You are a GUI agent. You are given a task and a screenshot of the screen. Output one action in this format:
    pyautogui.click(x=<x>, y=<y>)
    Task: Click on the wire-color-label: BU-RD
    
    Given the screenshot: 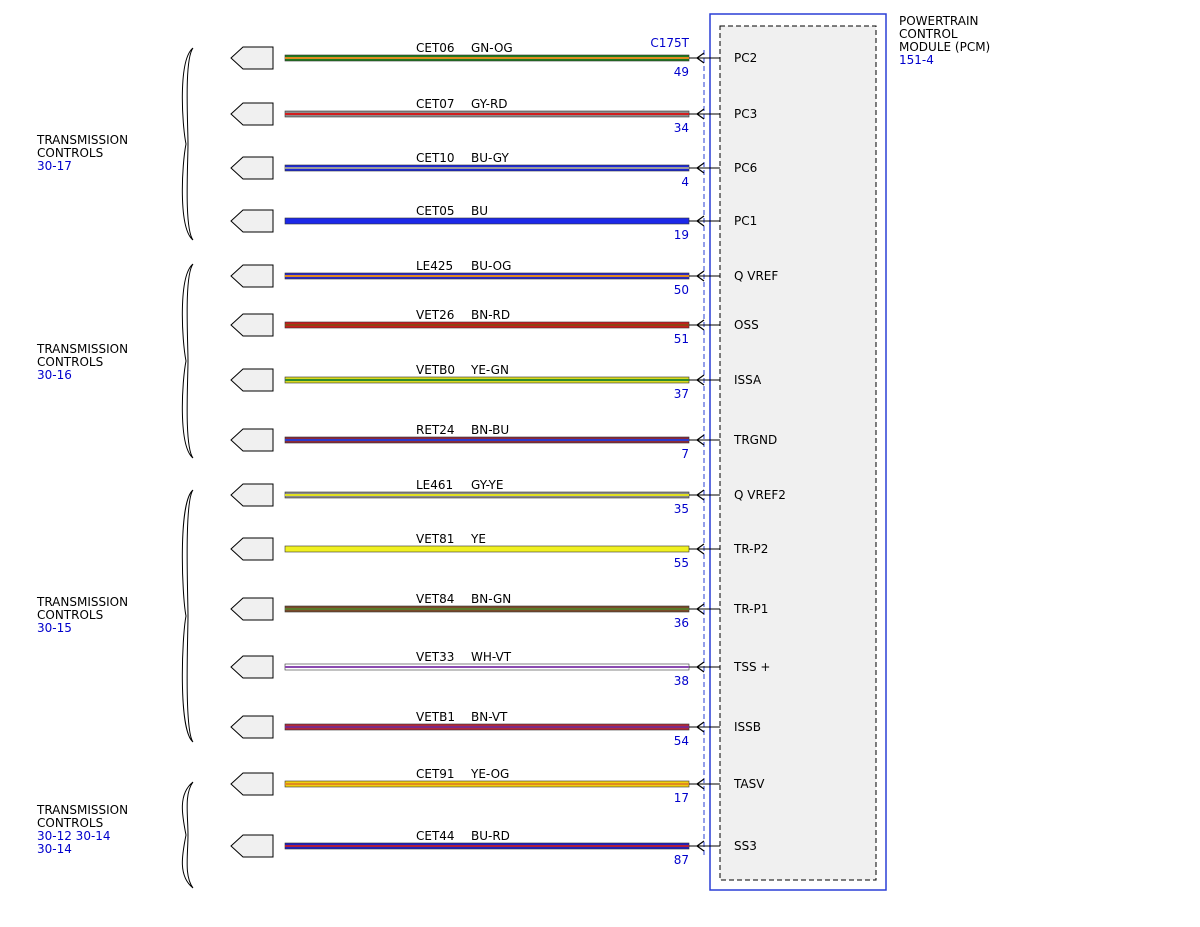 What is the action you would take?
    pyautogui.click(x=490, y=836)
    